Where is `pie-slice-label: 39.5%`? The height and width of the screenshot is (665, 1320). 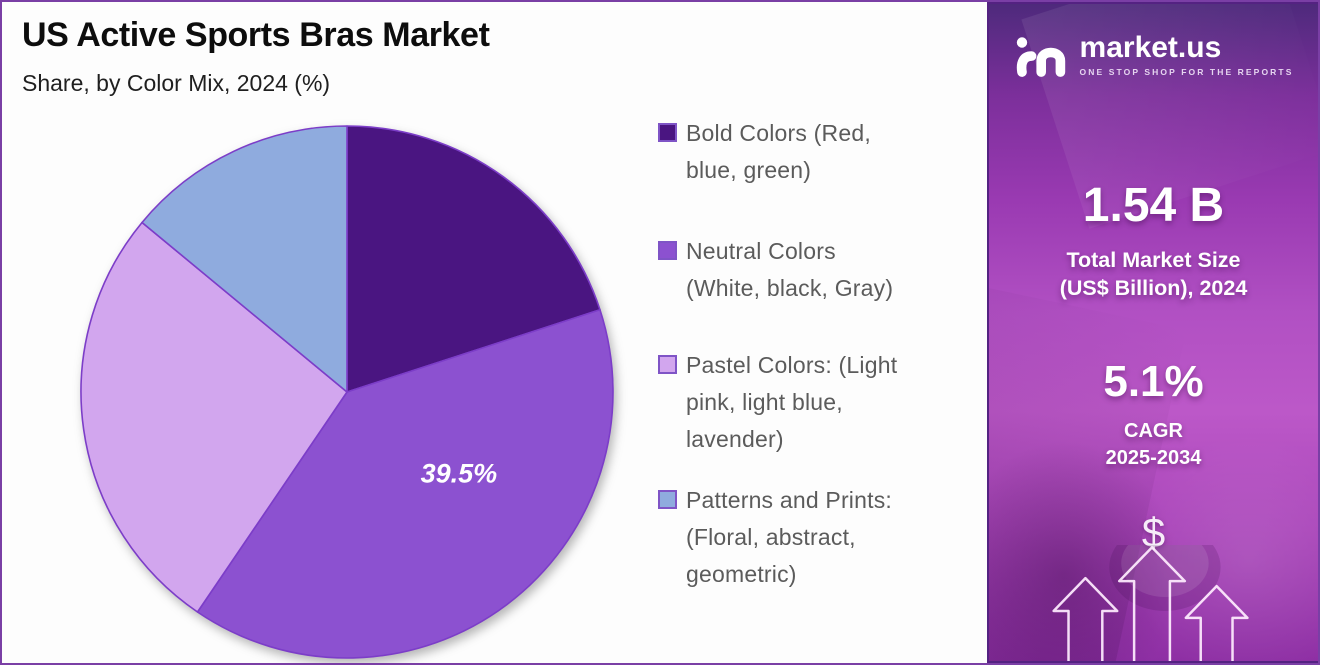 pie-slice-label: 39.5% is located at coordinates (459, 473).